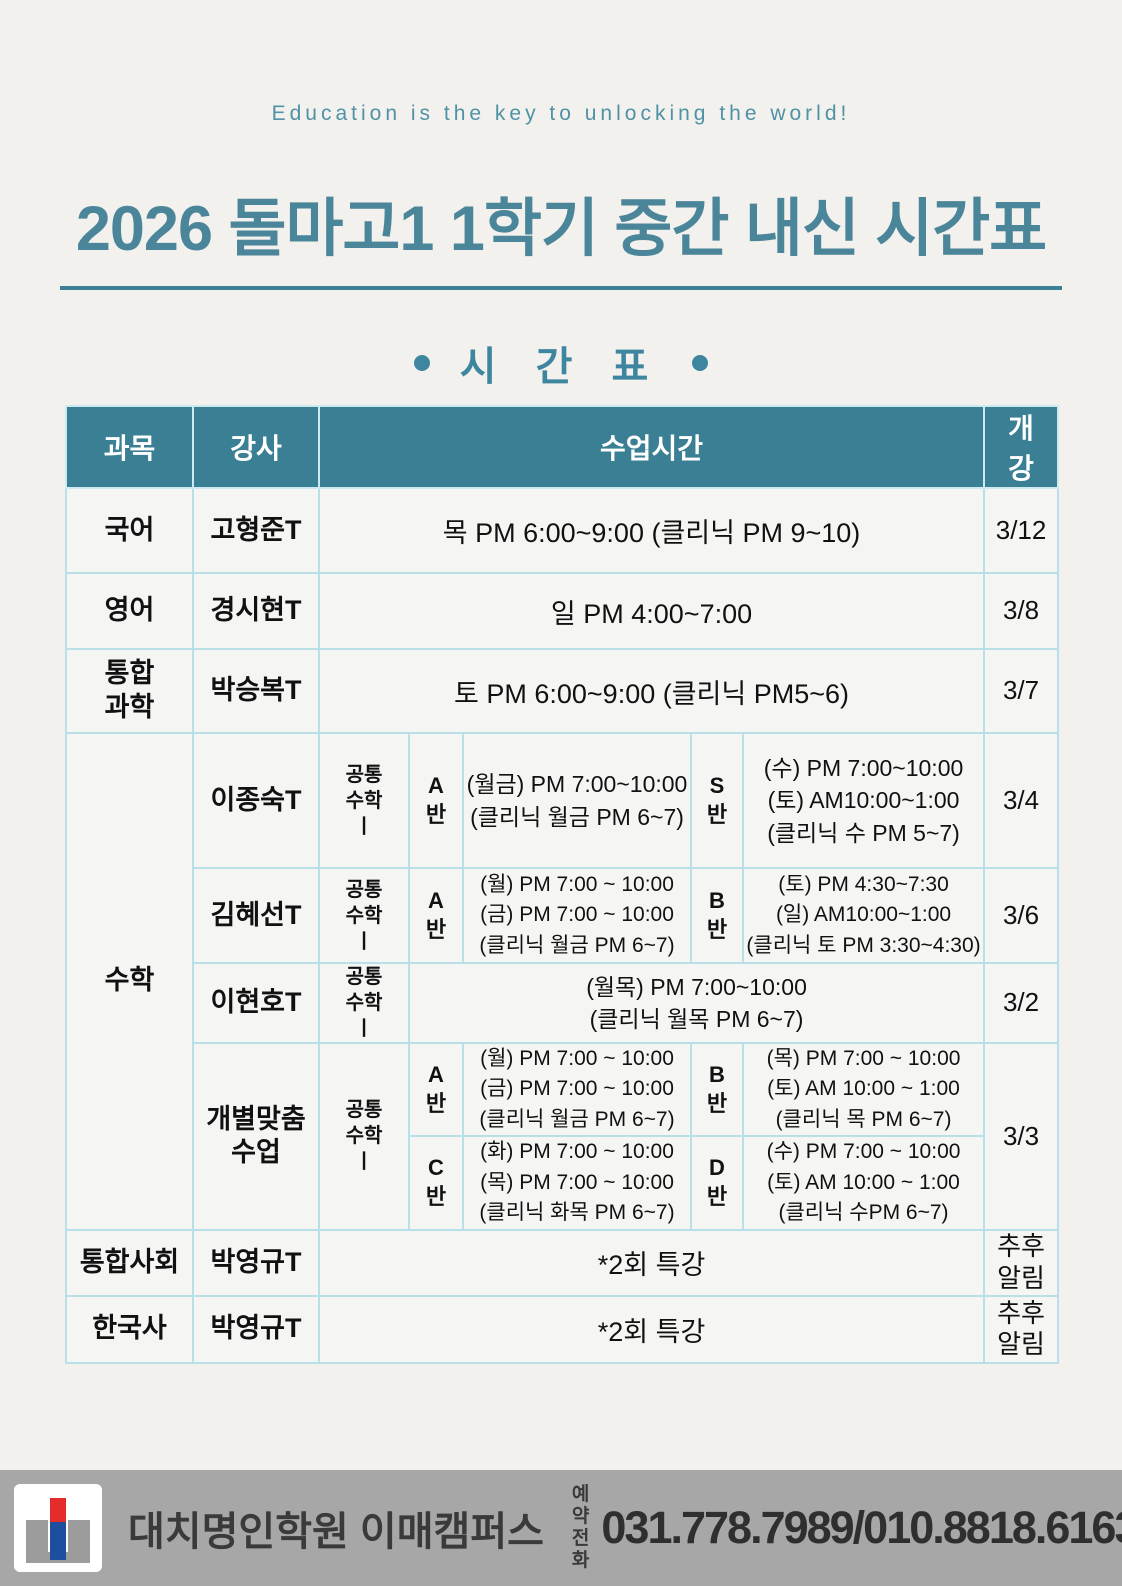  Describe the element at coordinates (436, 1183) in the screenshot. I see `class-cell: C 반` at that location.